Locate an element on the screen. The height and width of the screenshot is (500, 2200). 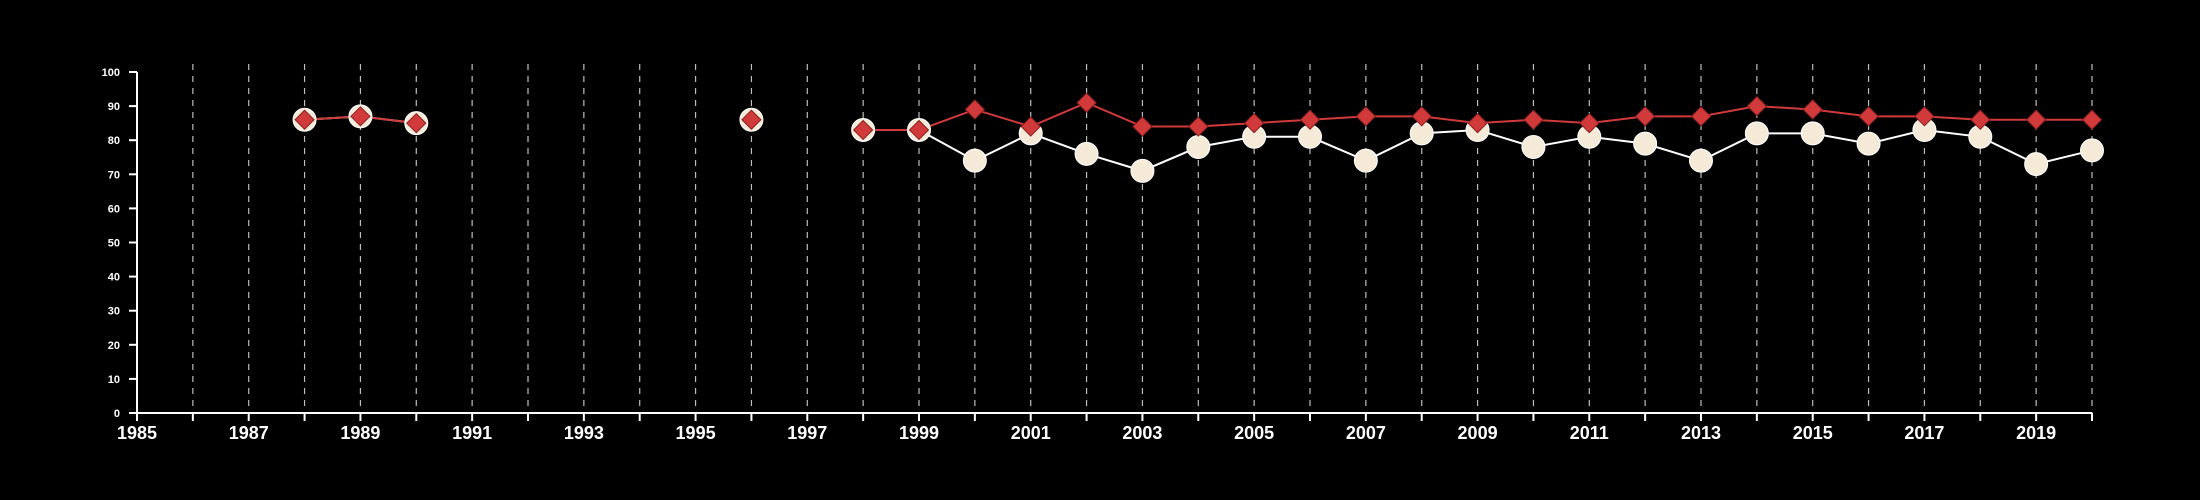
y-tick-label: 30 is located at coordinates (114, 312).